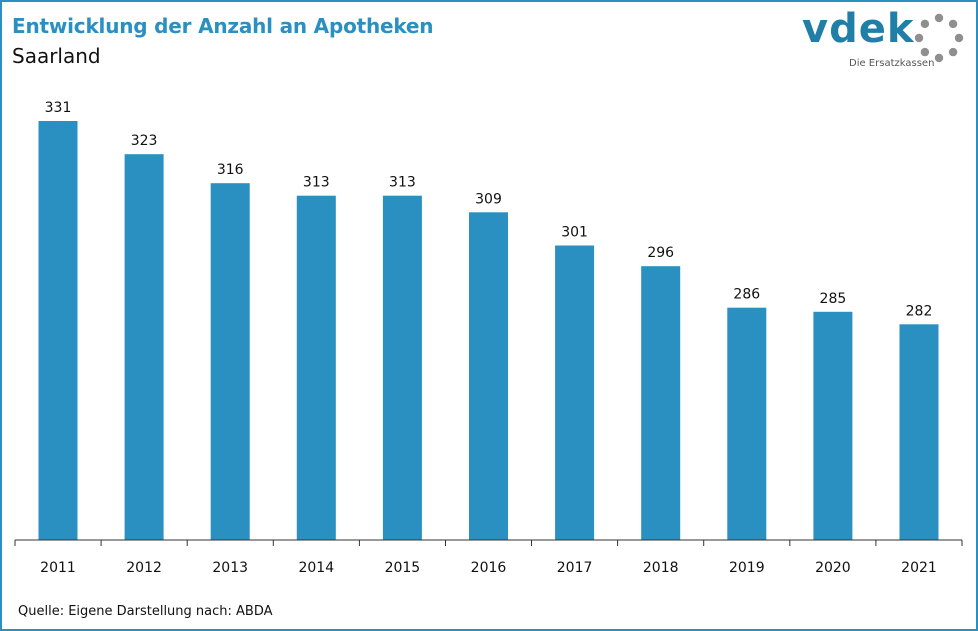 This screenshot has width=978, height=631. I want to click on chart-title: Entwicklung der Anzahl an Apotheken, so click(223, 26).